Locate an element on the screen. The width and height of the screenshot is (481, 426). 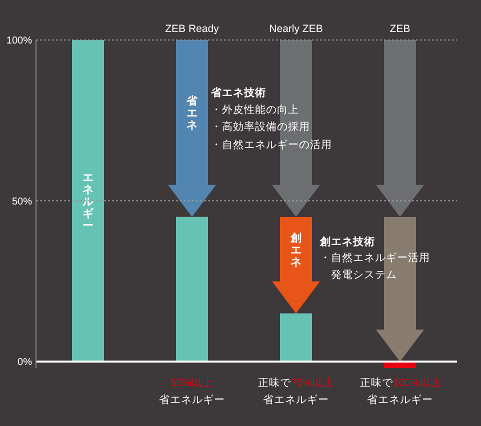
text: 50%以上 is located at coordinates (192, 383).